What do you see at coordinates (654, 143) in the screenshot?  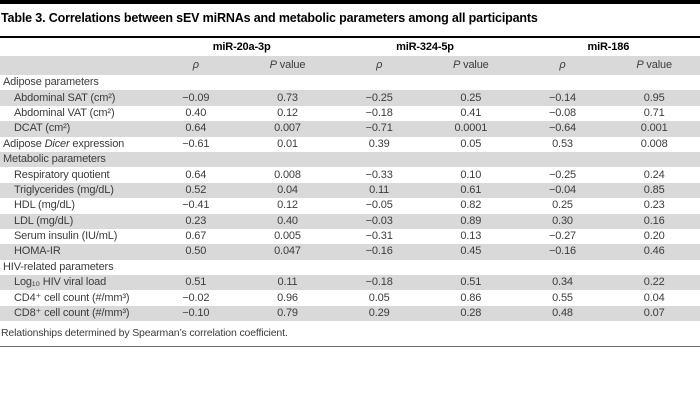 I see `p-value-cell: 0.008` at bounding box center [654, 143].